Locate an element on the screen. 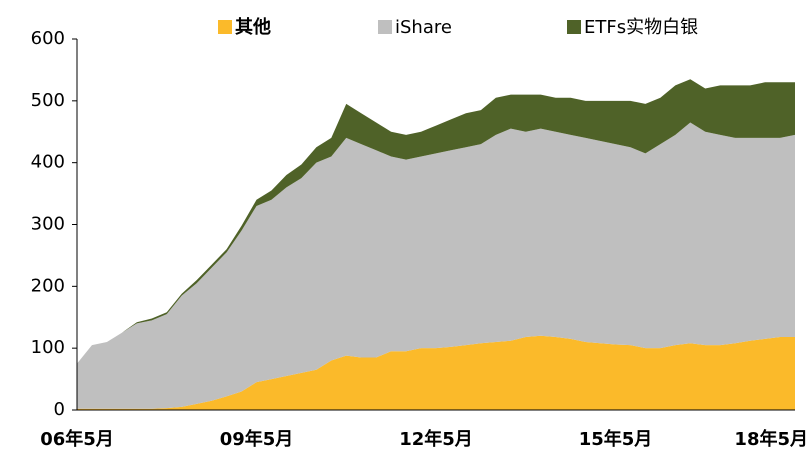 The height and width of the screenshot is (455, 811). y-tick-label: 100 is located at coordinates (48, 347).